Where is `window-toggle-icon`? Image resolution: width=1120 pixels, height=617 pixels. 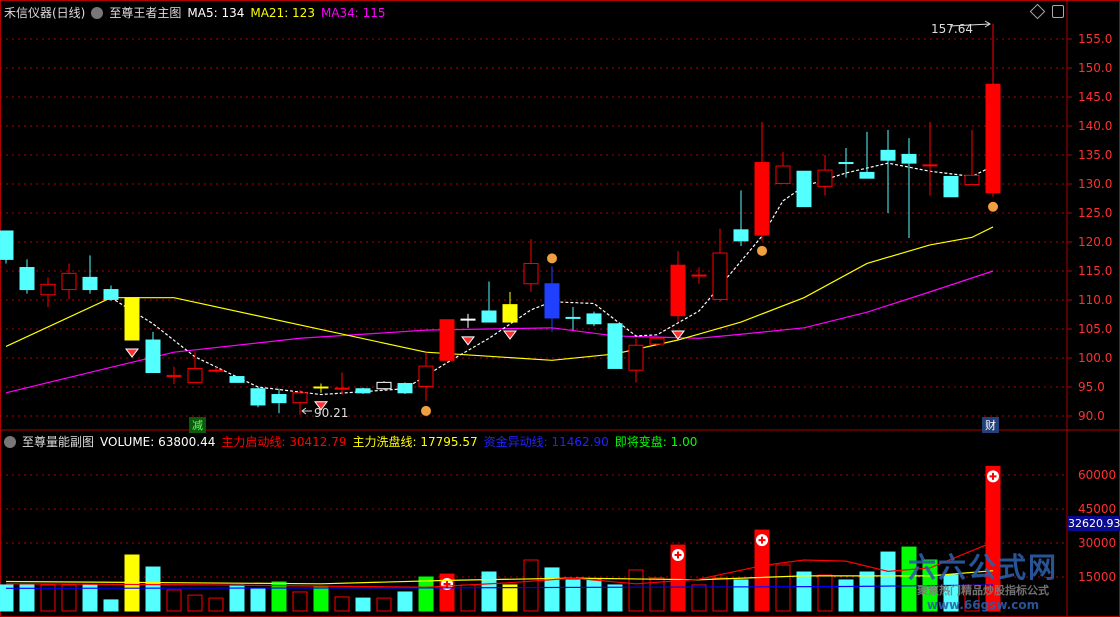
window-toggle-icon is located at coordinates (1058, 11).